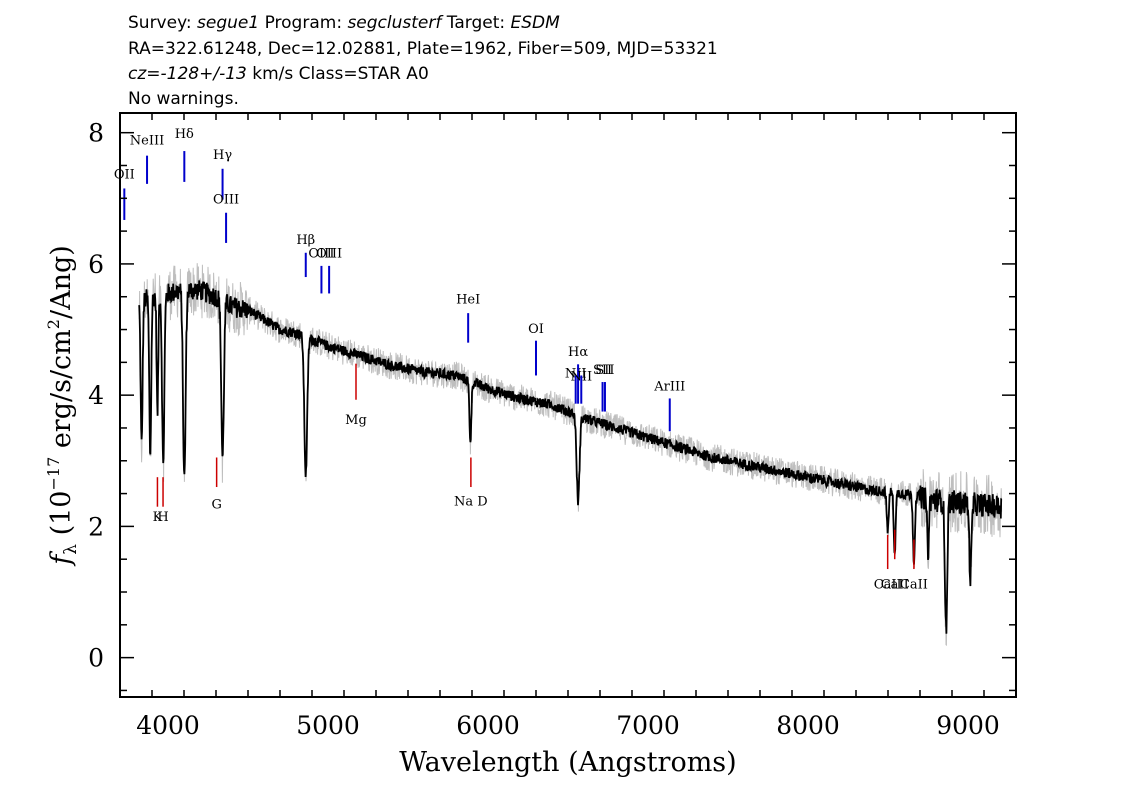 This screenshot has width=1134, height=810. I want to click on x-tick-label: 6000, so click(488, 725).